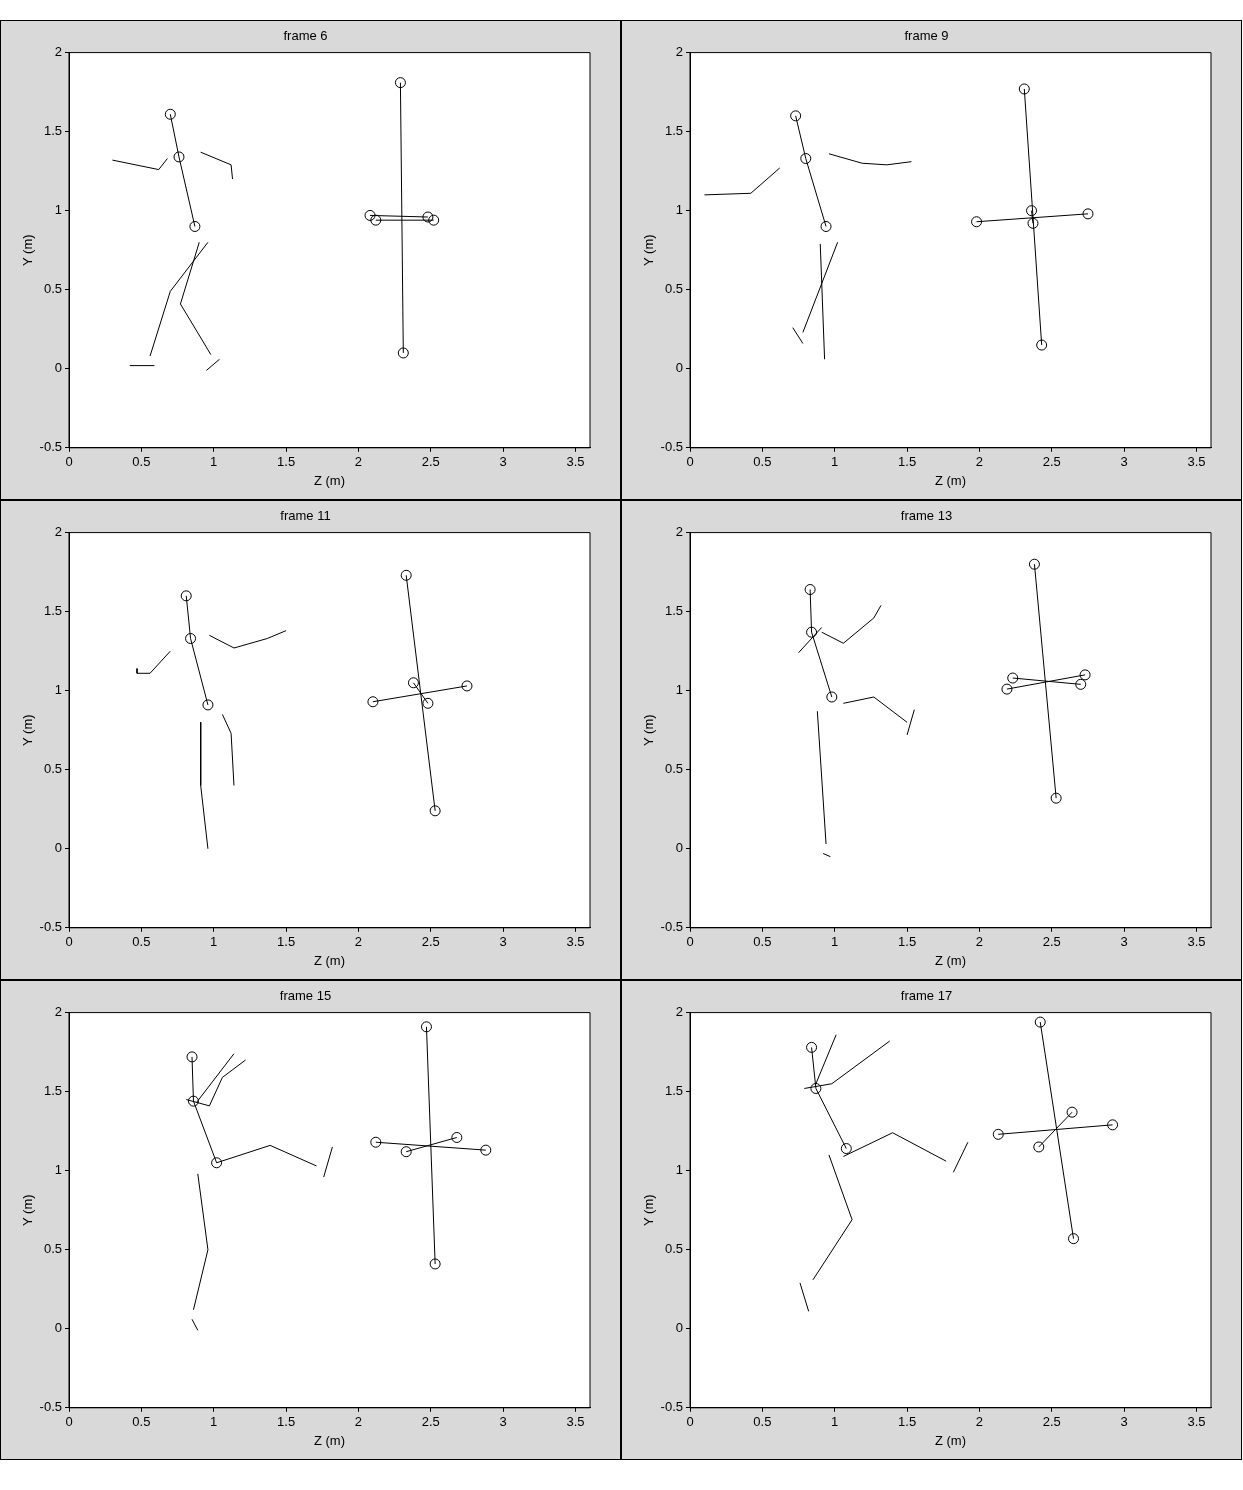 The height and width of the screenshot is (1490, 1243). Describe the element at coordinates (926, 516) in the screenshot. I see `chart-title: frame 13` at that location.